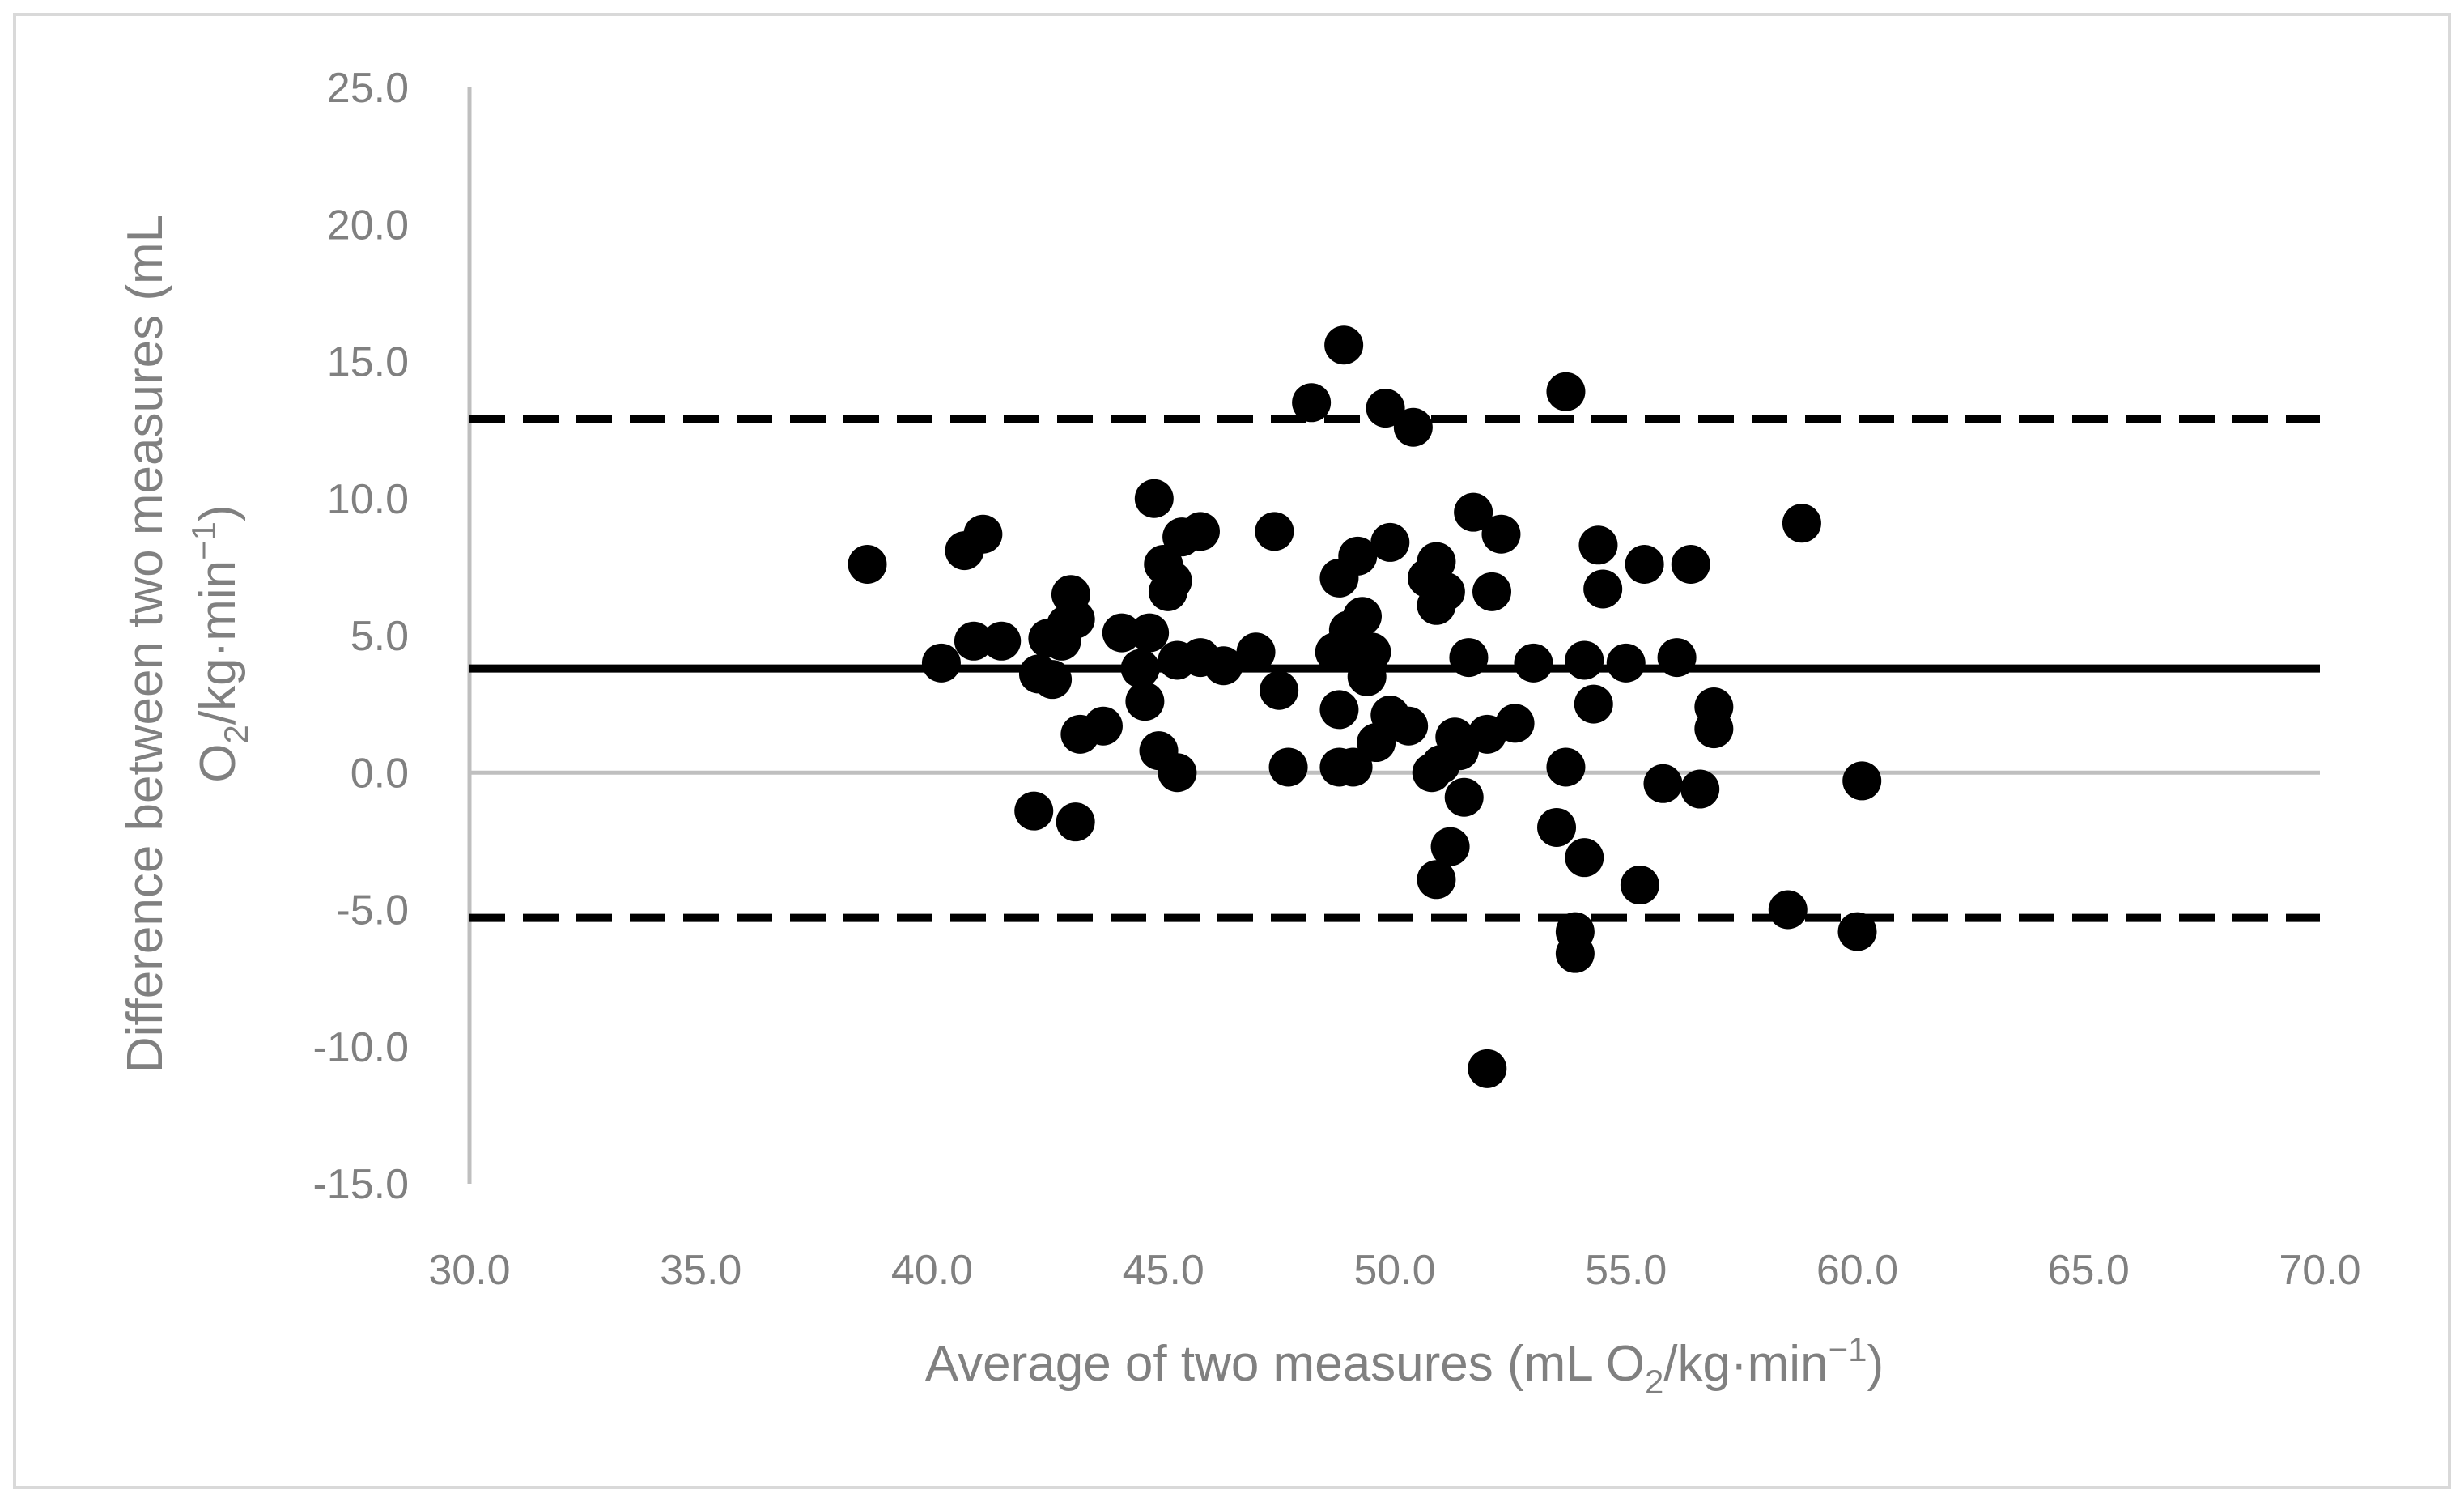  Describe the element at coordinates (2319, 1270) in the screenshot. I see `x-tick-label: 70.0` at that location.